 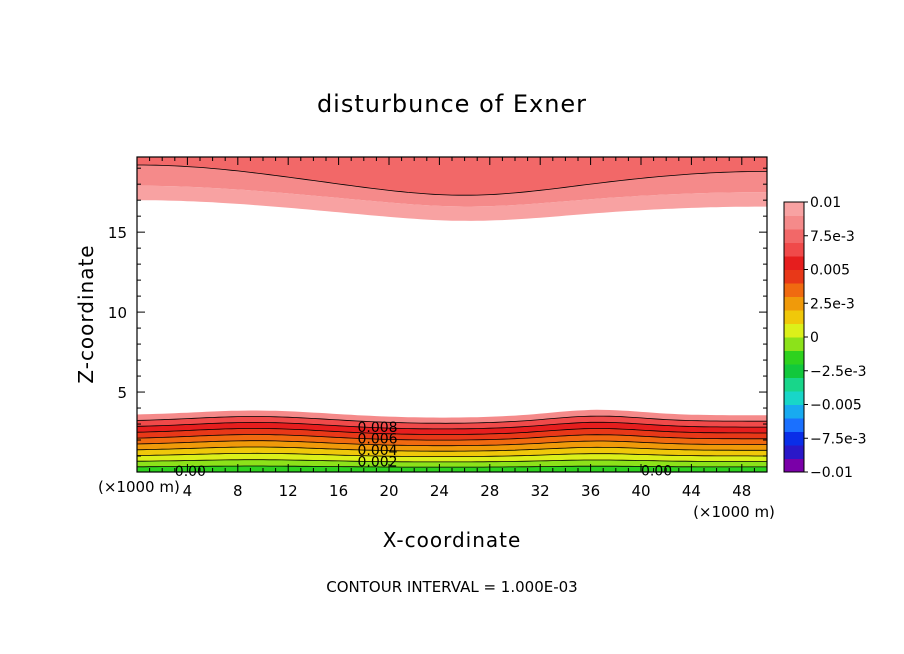 What do you see at coordinates (452, 180) in the screenshot?
I see `contour-line-upper` at bounding box center [452, 180].